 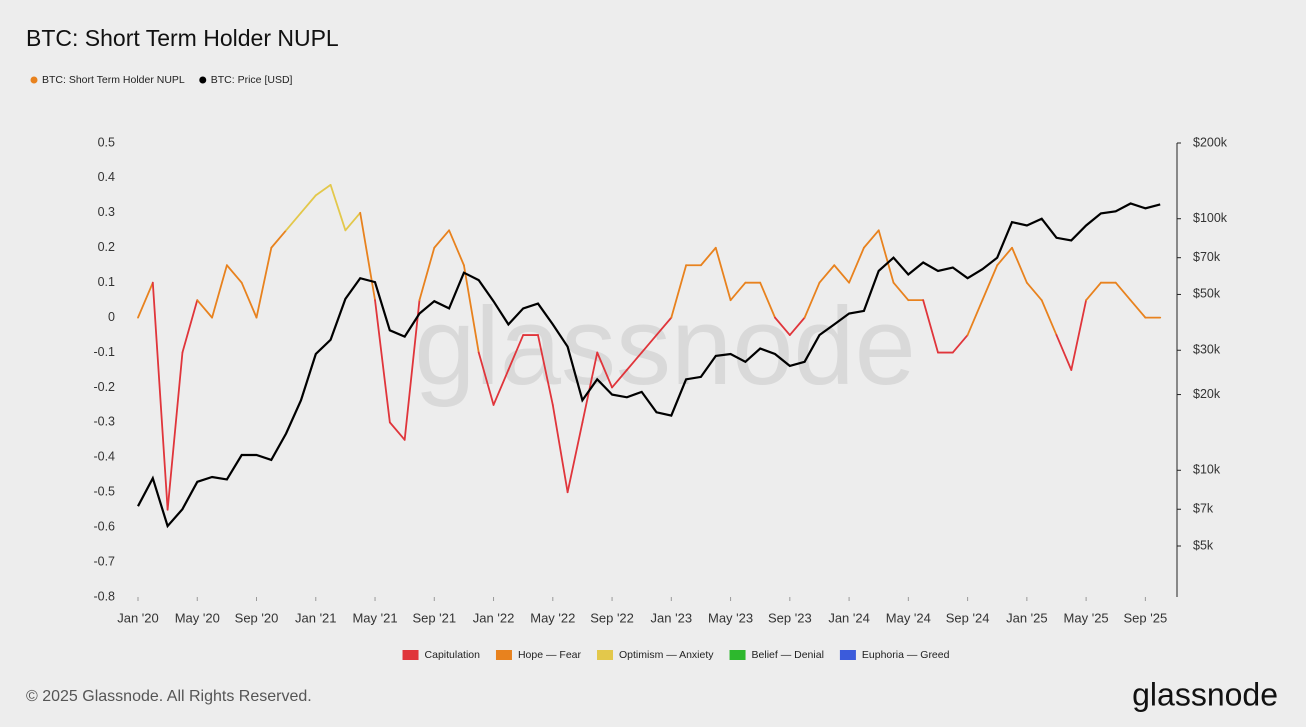 What do you see at coordinates (1207, 394) in the screenshot?
I see `y2-tick-label: $20k` at bounding box center [1207, 394].